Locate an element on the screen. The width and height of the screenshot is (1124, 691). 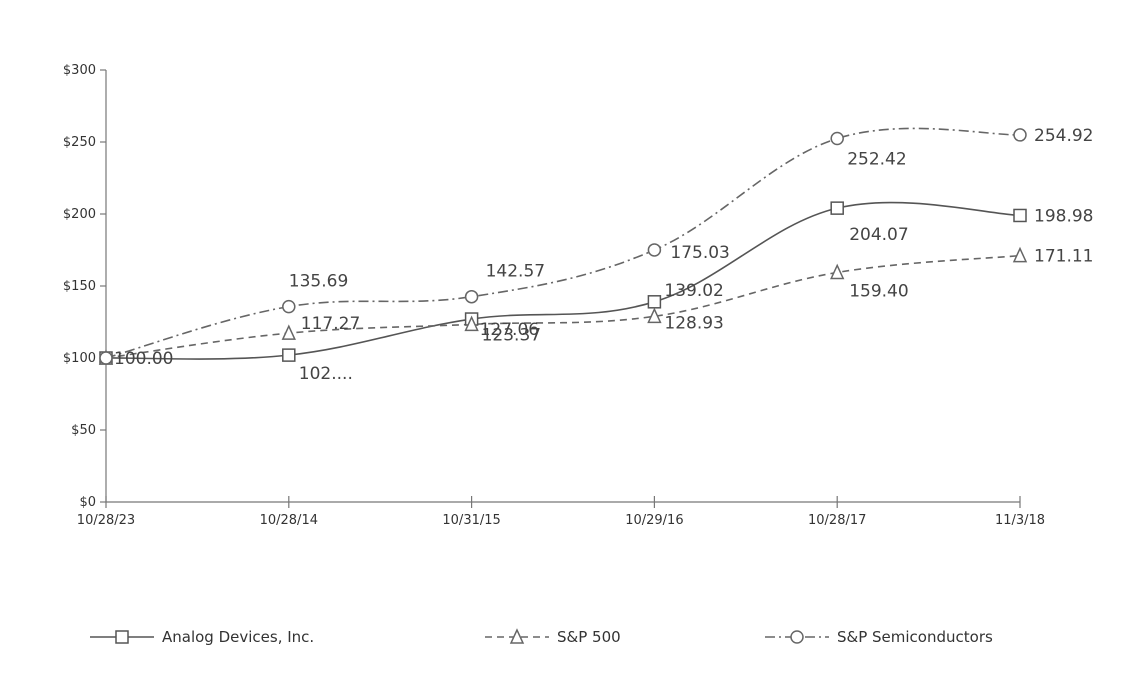
data-label-series-0-point-0: 100.00 is located at coordinates (143, 359).